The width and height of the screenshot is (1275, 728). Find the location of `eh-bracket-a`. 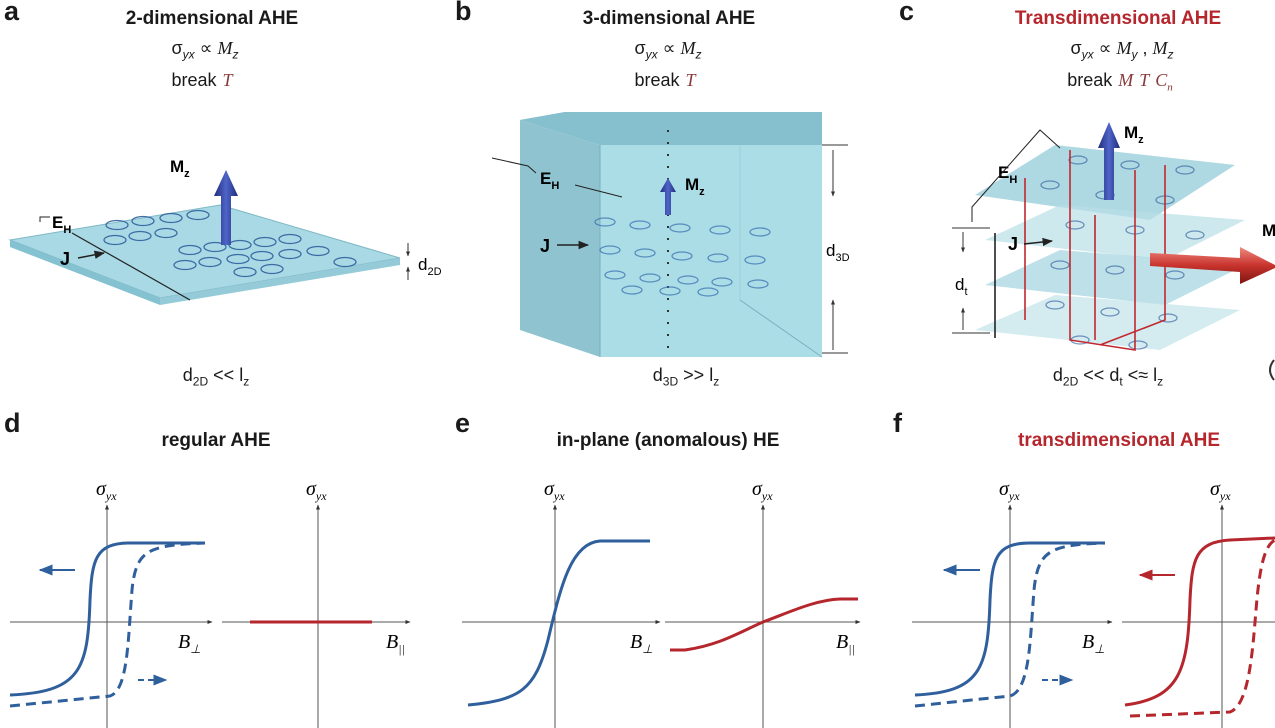

eh-bracket-a is located at coordinates (44, 219).